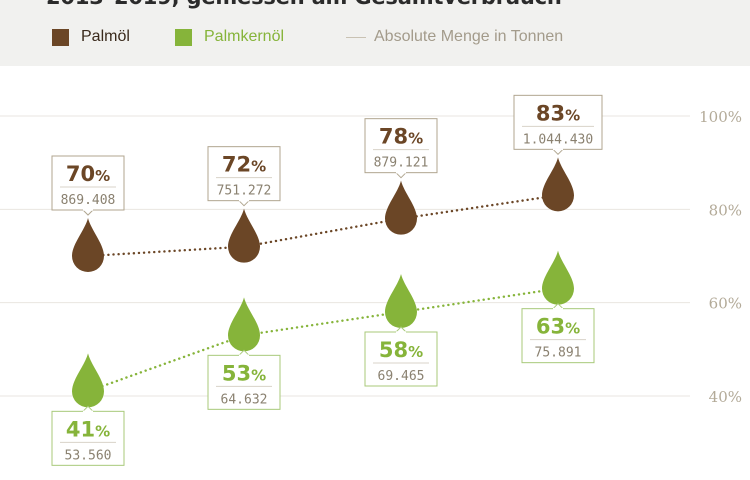 The height and width of the screenshot is (480, 750). Describe the element at coordinates (323, 226) in the screenshot. I see `series-line-palm` at that location.